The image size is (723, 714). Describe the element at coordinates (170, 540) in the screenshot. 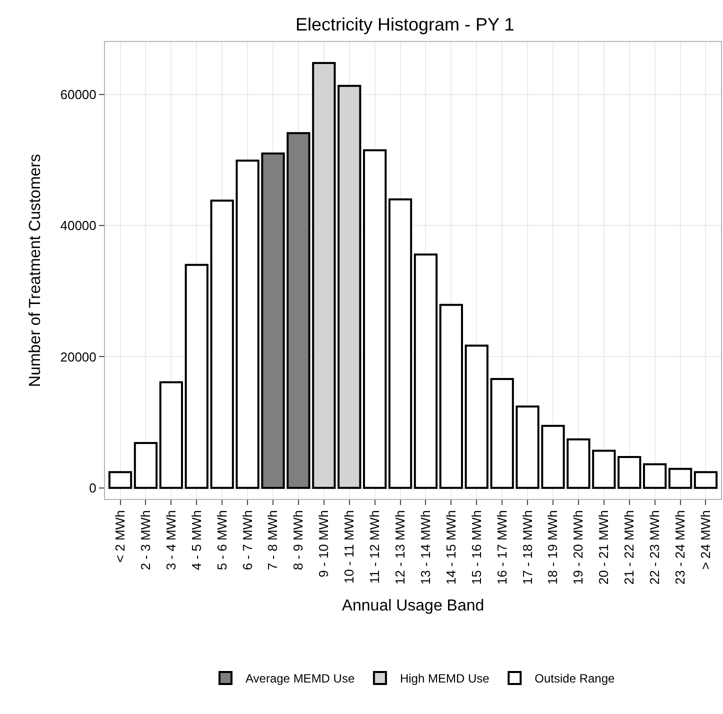

I see `x-tick-label: 3 - 4 MWh` at that location.